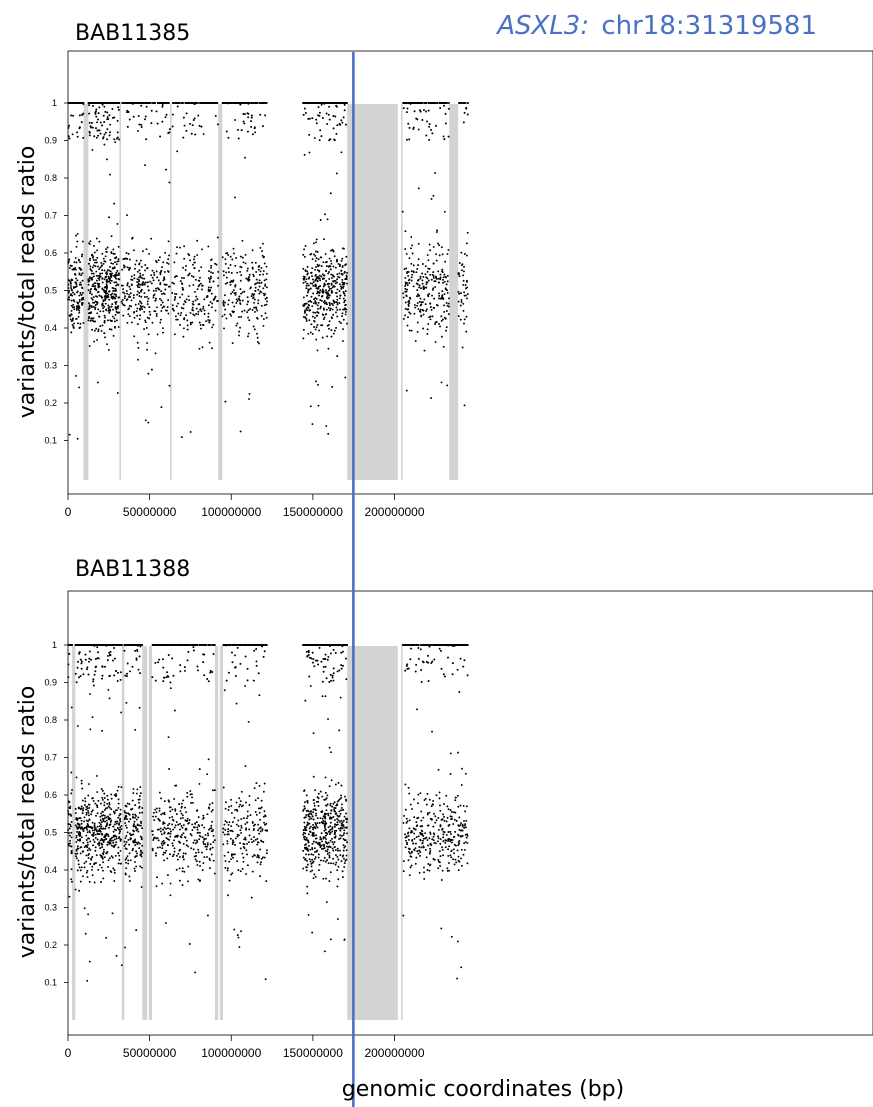  I want to click on y-tick-label: 1, so click(54, 103).